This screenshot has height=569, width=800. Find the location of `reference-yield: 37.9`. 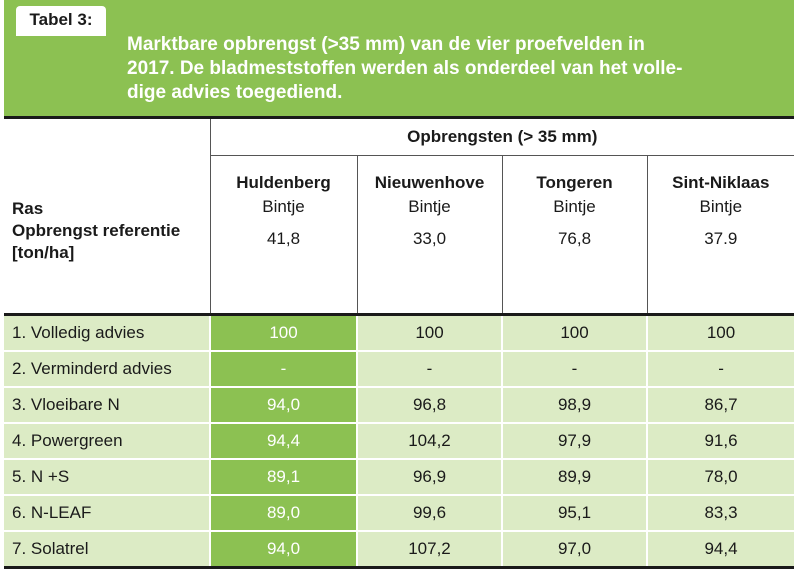

reference-yield: 37.9 is located at coordinates (721, 238).